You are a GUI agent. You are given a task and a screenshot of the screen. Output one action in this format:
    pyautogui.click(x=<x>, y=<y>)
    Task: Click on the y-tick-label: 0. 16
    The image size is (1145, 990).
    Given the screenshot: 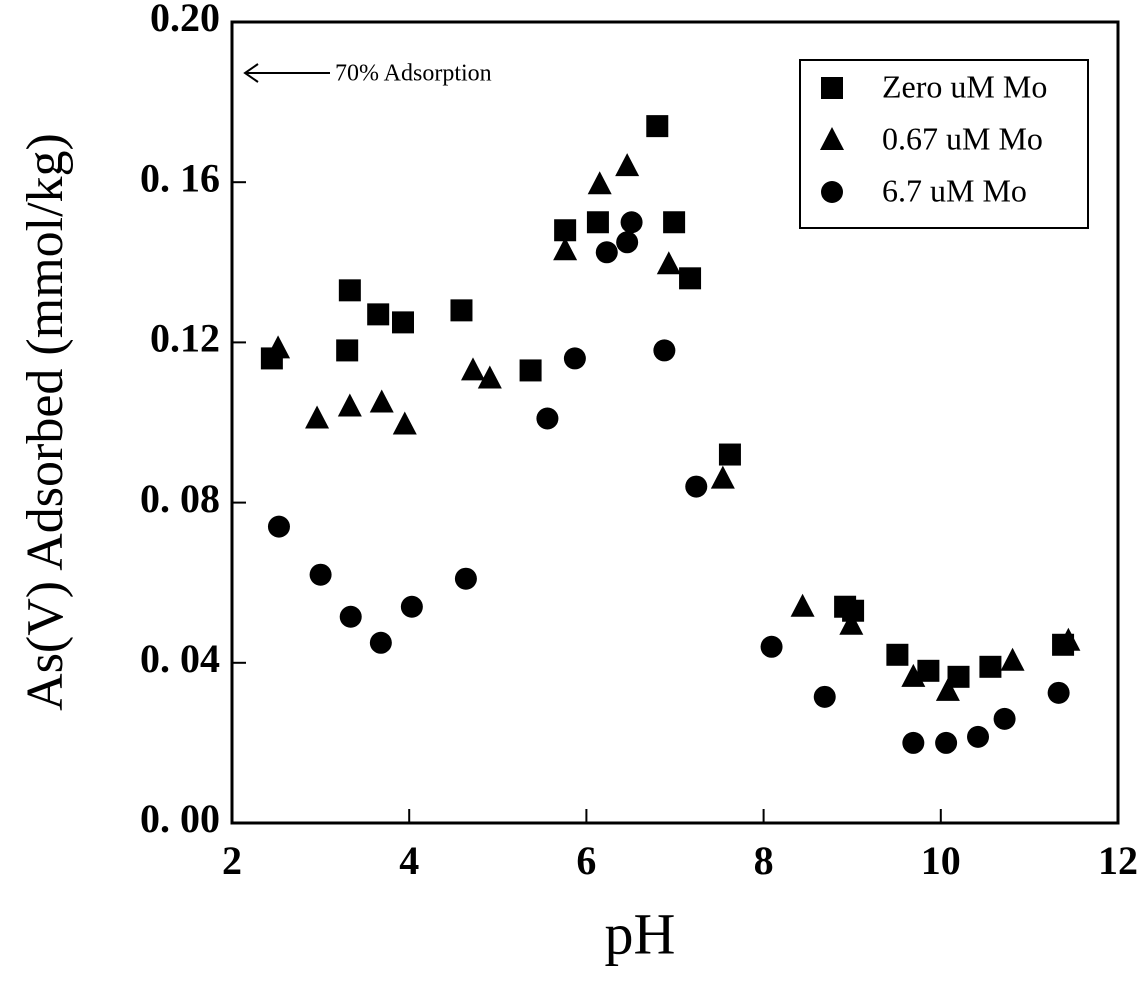 What is the action you would take?
    pyautogui.click(x=180, y=177)
    